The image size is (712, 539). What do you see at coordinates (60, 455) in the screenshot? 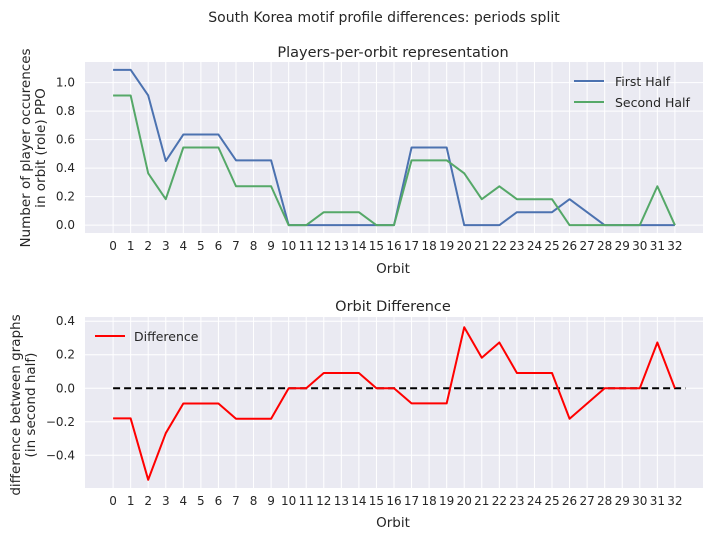
I see `y-tick-label: −0.4` at bounding box center [60, 455].